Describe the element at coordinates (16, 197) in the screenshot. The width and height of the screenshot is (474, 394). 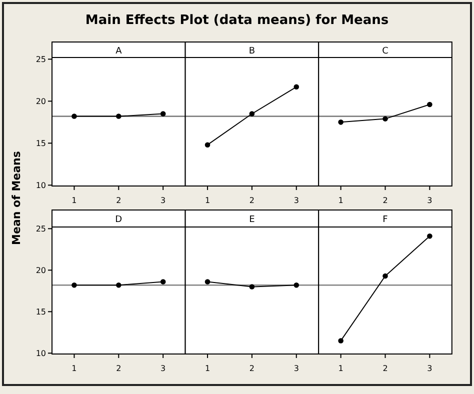
I see `y-axis-title: Mean of Means` at that location.